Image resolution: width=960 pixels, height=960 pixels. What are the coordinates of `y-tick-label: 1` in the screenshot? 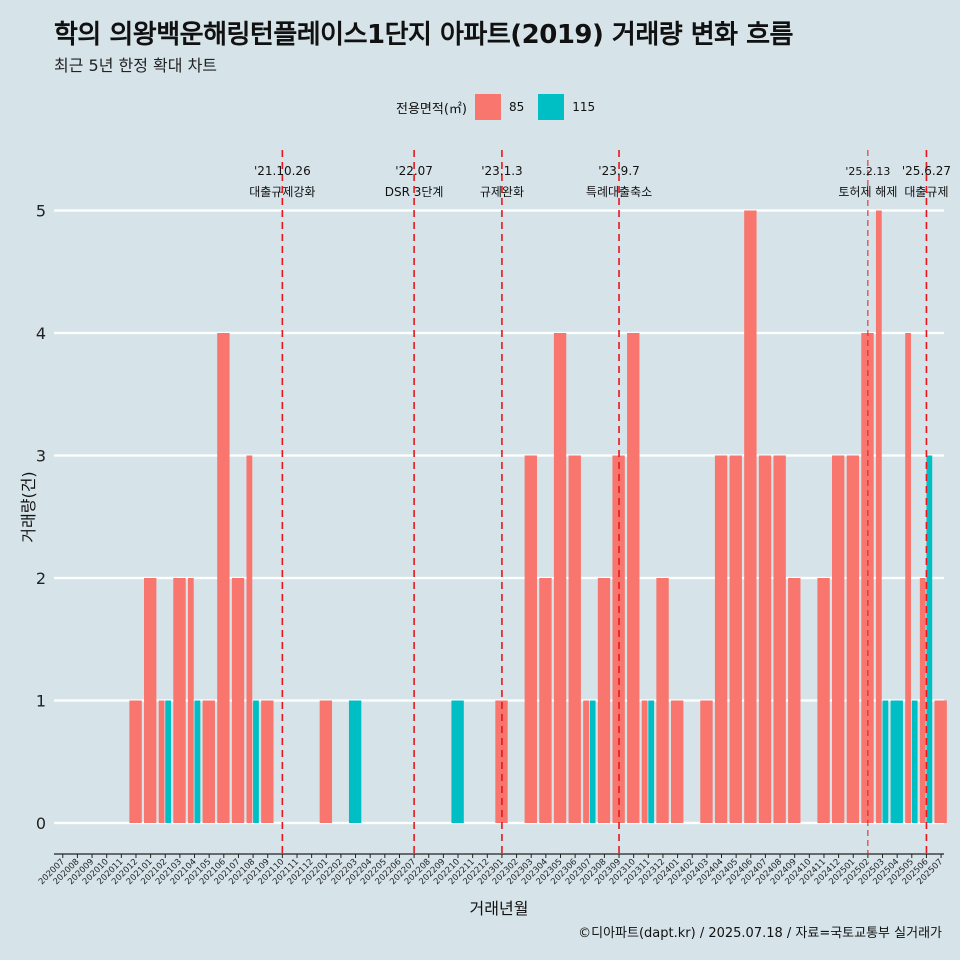 It's located at (41, 701).